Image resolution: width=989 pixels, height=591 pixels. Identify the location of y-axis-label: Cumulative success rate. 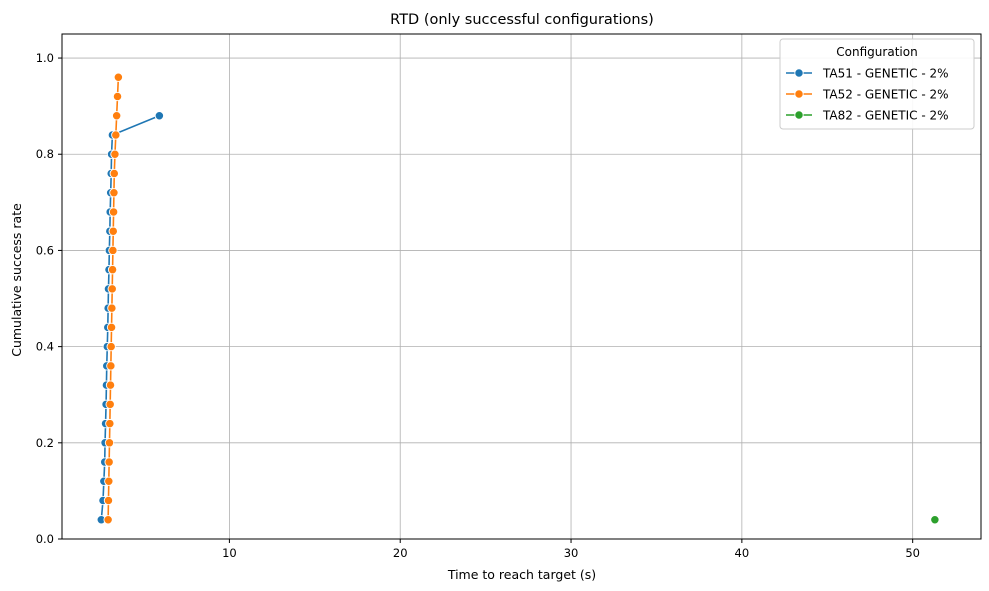
(16, 280).